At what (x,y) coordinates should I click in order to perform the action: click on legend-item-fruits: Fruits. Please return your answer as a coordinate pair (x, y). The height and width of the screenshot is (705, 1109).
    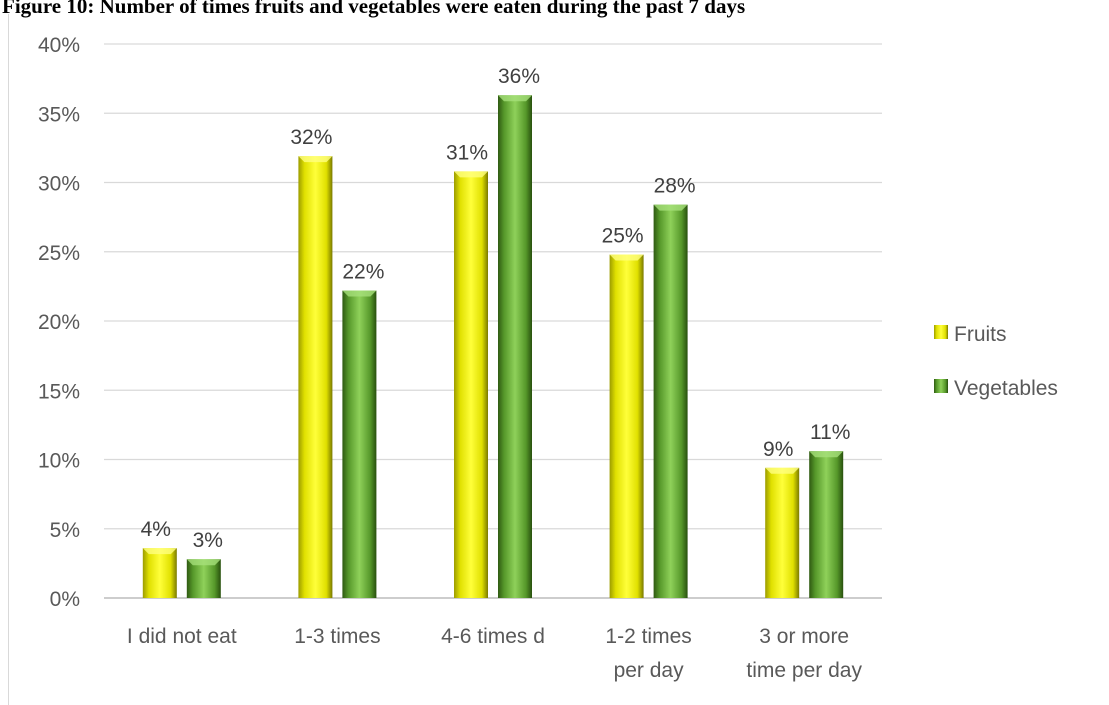
    Looking at the image, I should click on (970, 334).